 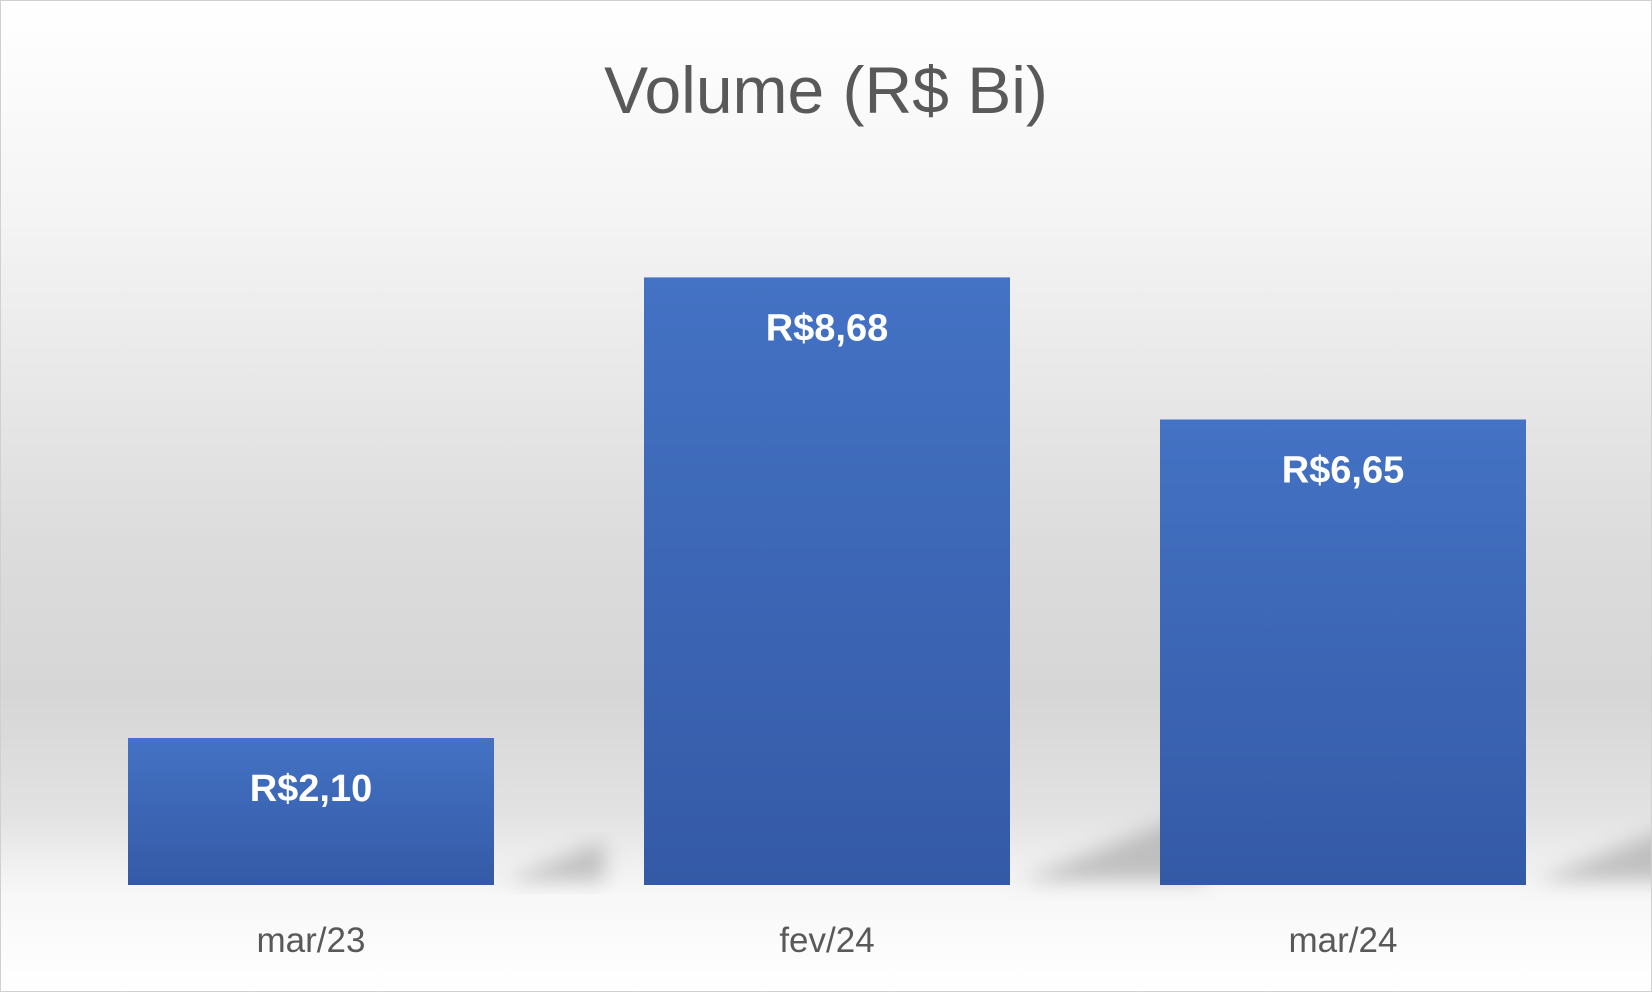 I want to click on x-tick-label: mar/23, so click(x=311, y=940).